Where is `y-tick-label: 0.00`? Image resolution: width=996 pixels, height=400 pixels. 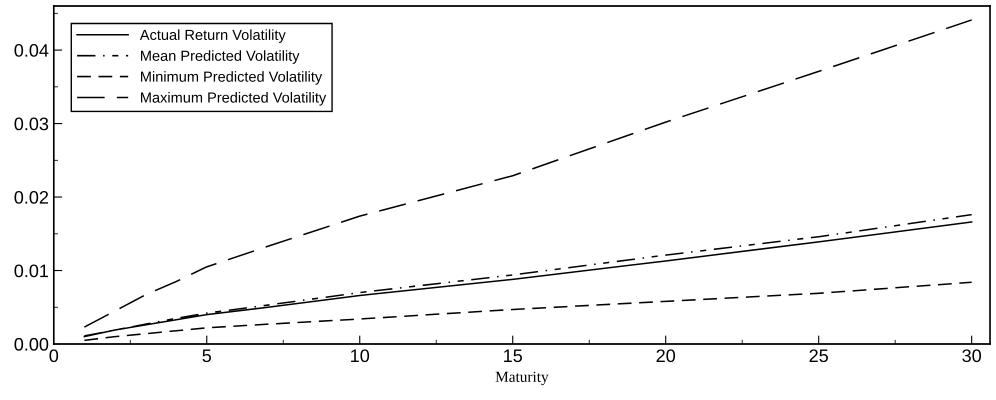 y-tick-label: 0.00 is located at coordinates (31, 344).